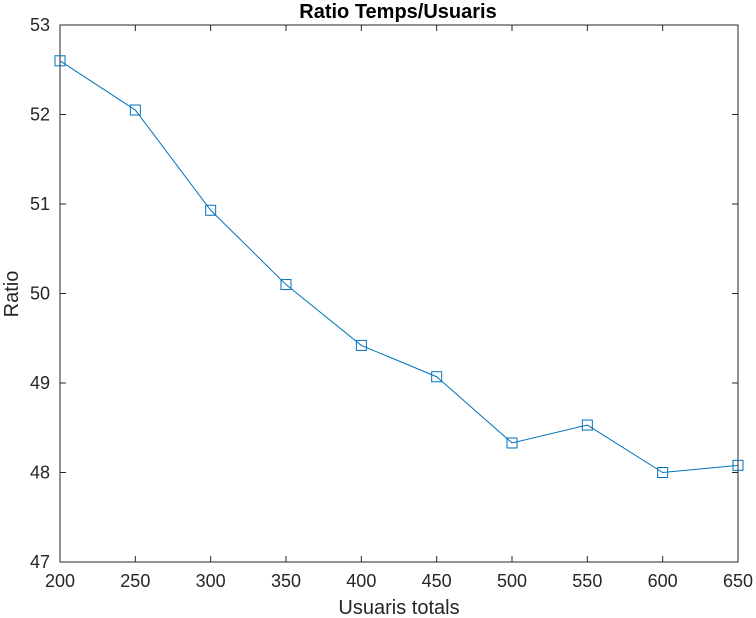  What do you see at coordinates (738, 581) in the screenshot?
I see `x-tick-label: 650` at bounding box center [738, 581].